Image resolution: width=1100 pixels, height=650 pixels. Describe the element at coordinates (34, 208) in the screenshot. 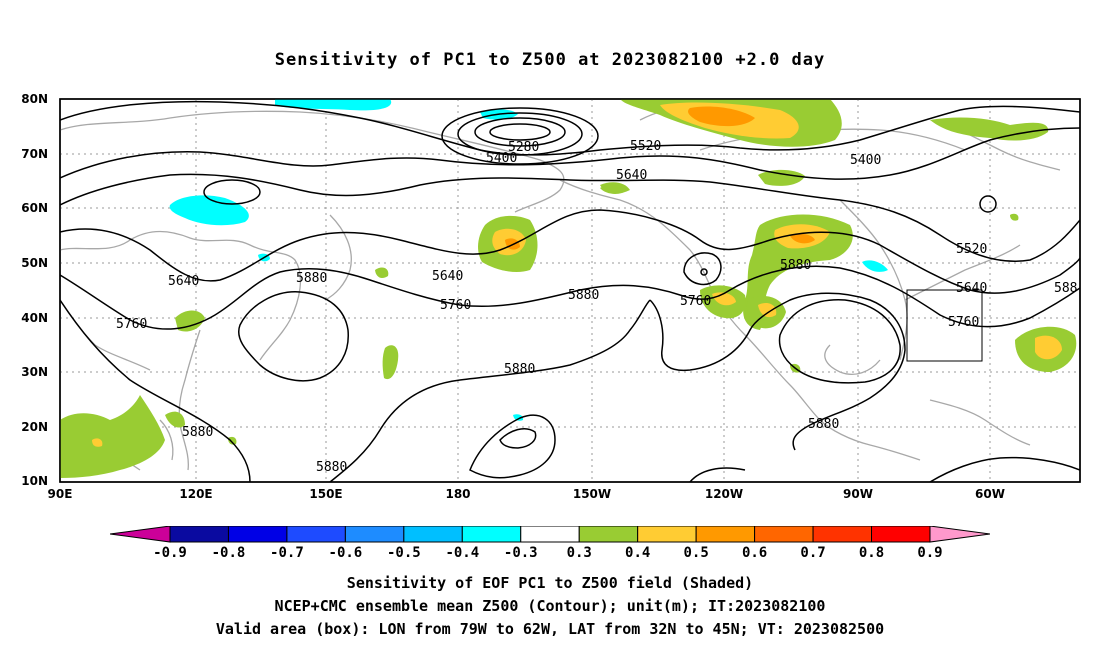

I see `lat-label: 60N` at that location.